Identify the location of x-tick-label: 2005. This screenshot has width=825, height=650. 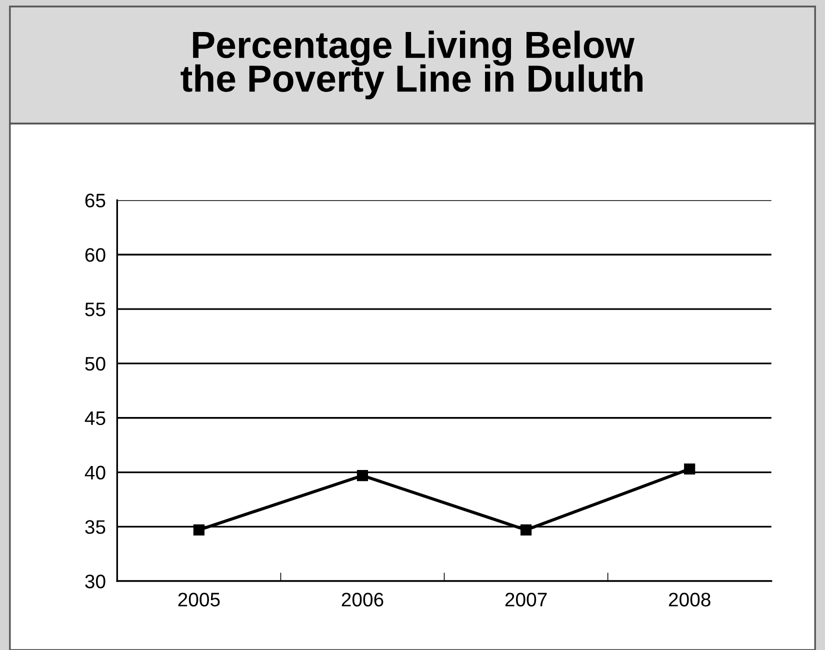
(199, 599).